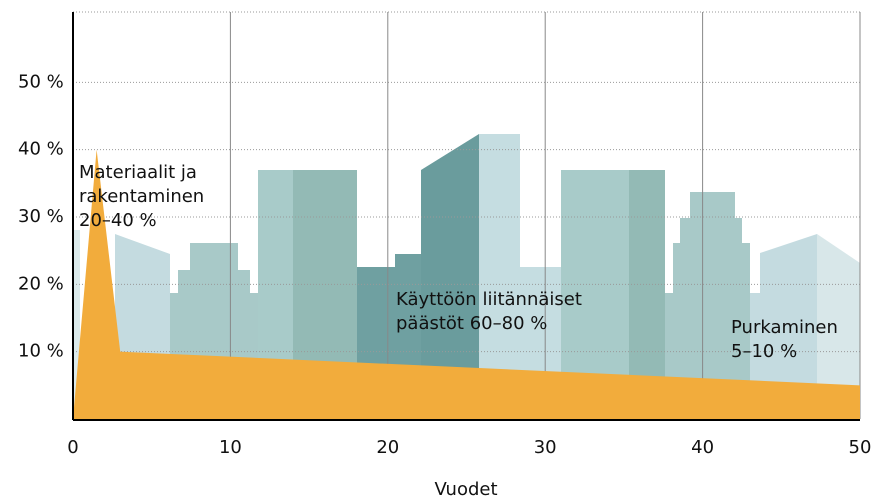 The image size is (888, 502). Describe the element at coordinates (141, 196) in the screenshot. I see `annotation: rakentaminen` at that location.